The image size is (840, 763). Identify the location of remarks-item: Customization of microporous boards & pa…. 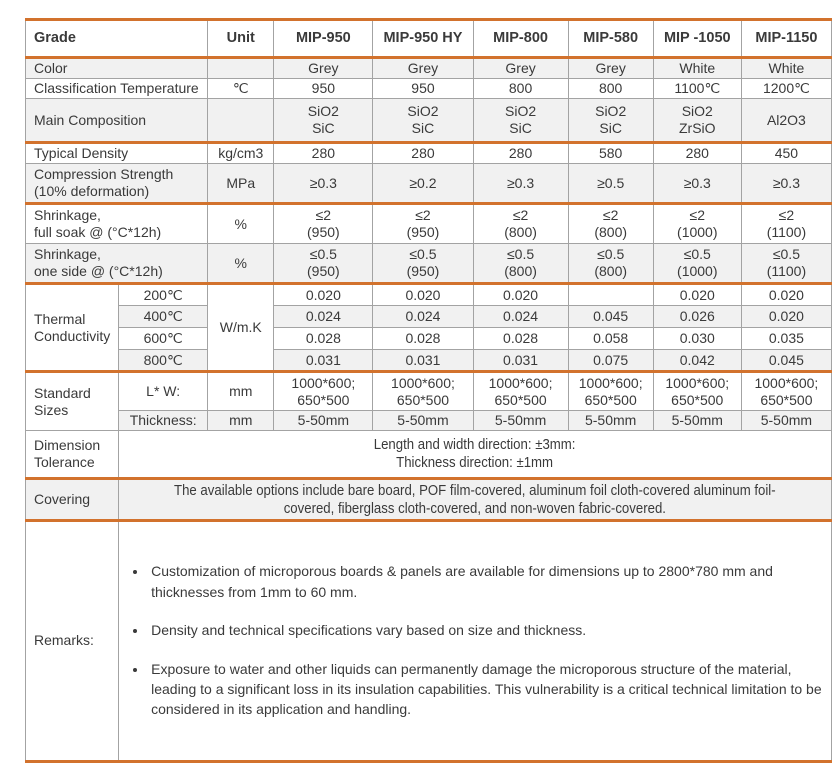
(488, 581).